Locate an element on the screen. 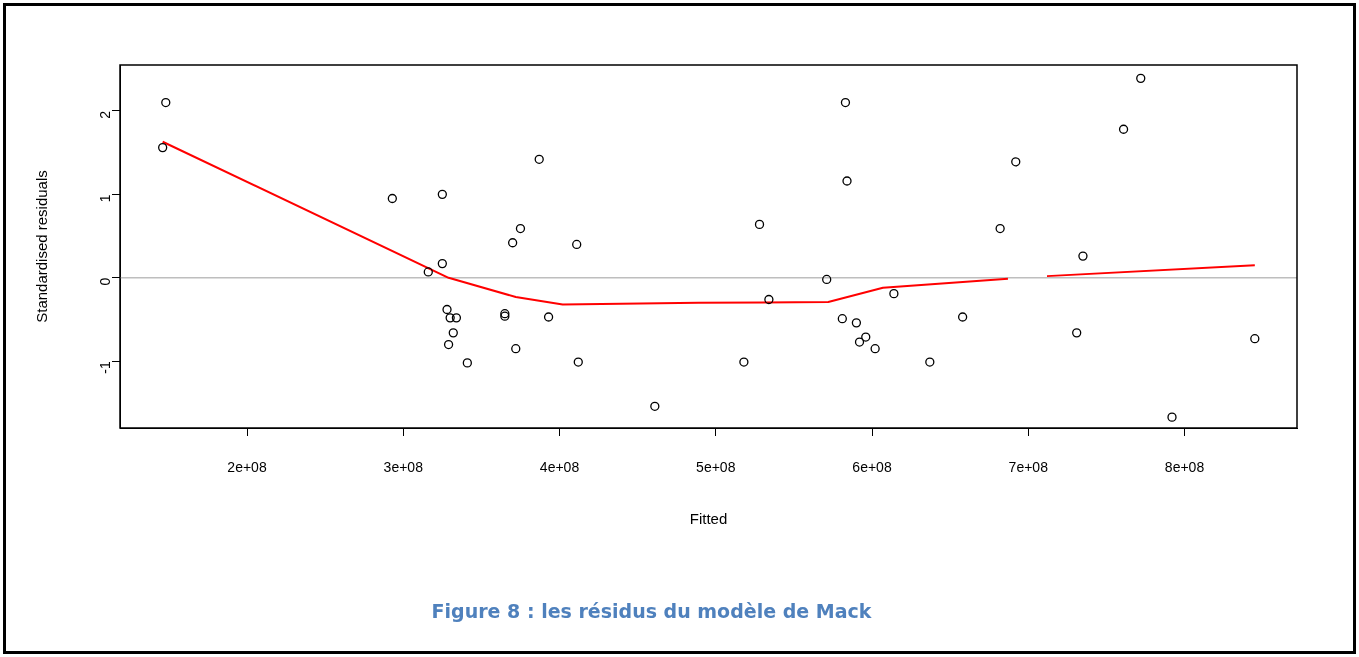 Image resolution: width=1359 pixels, height=657 pixels. x-tick-label: 3e+08 is located at coordinates (403, 467).